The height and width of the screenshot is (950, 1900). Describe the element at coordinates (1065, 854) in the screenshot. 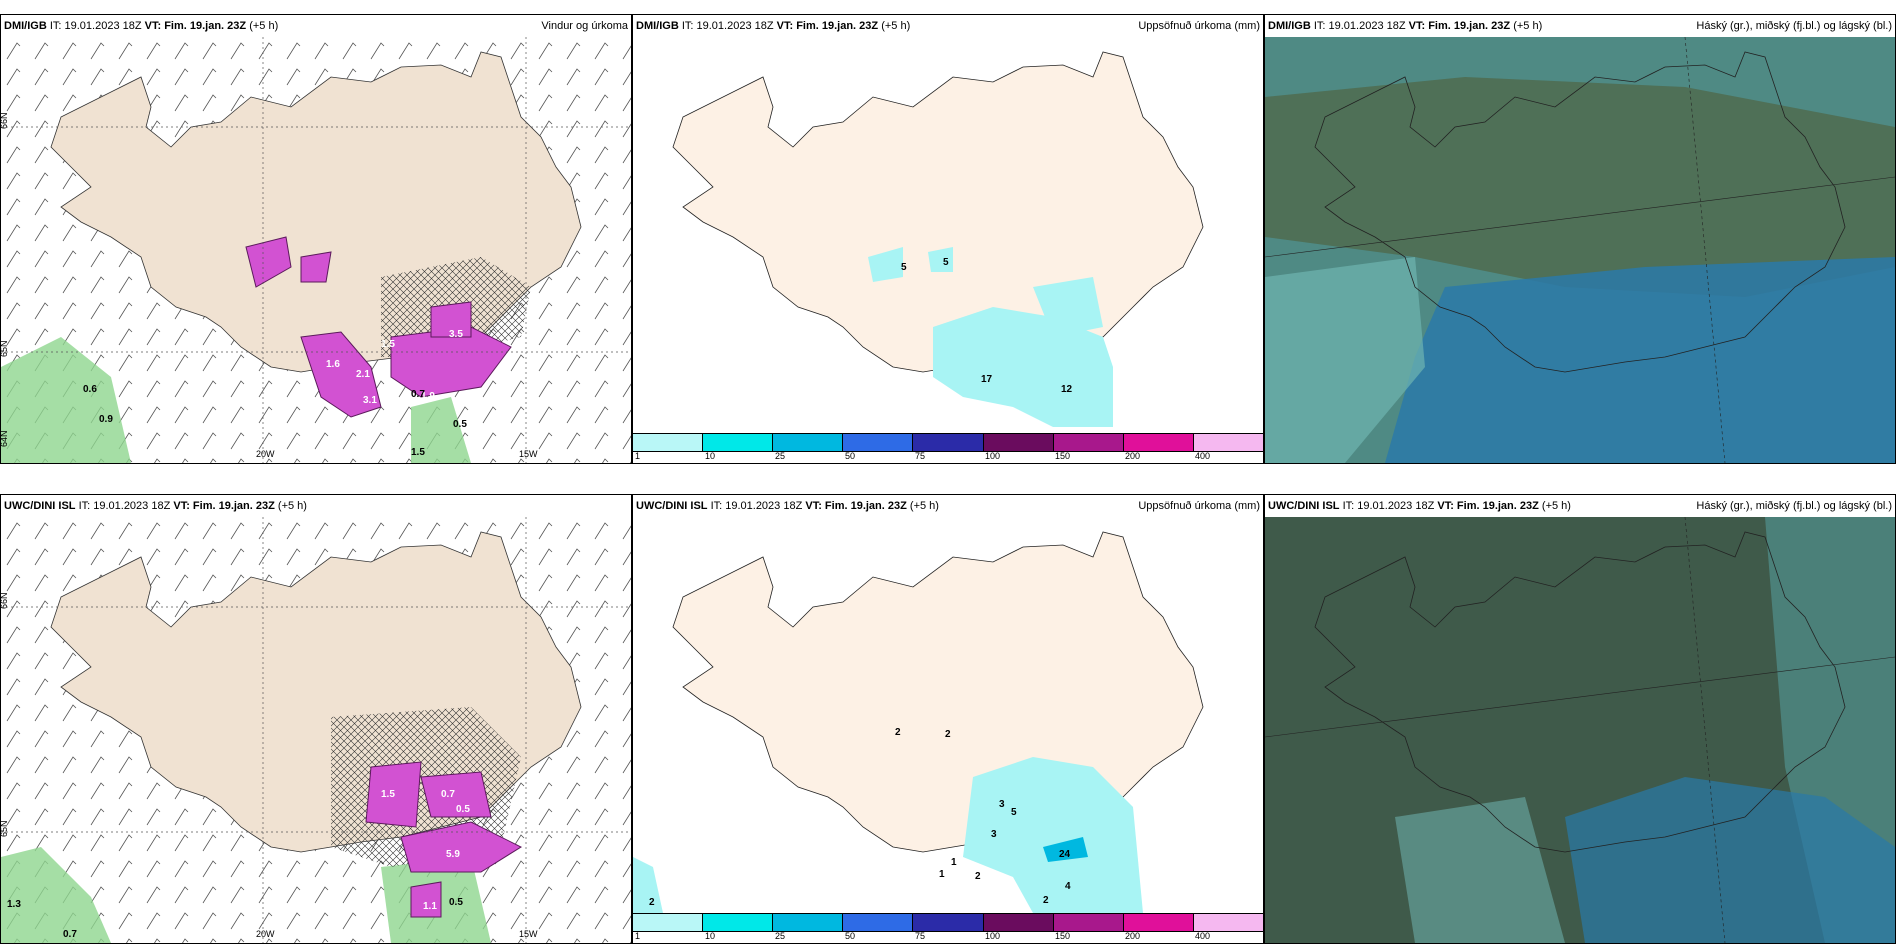

I see `precip-value: 24` at that location.